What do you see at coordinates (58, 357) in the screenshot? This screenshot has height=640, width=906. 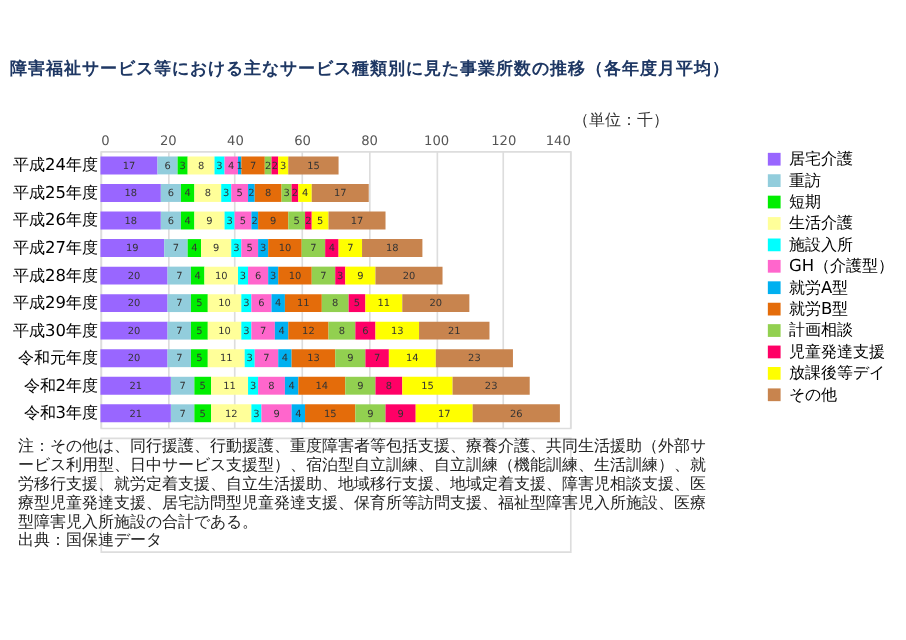 I see `y-tick-label: 令和元年度` at bounding box center [58, 357].